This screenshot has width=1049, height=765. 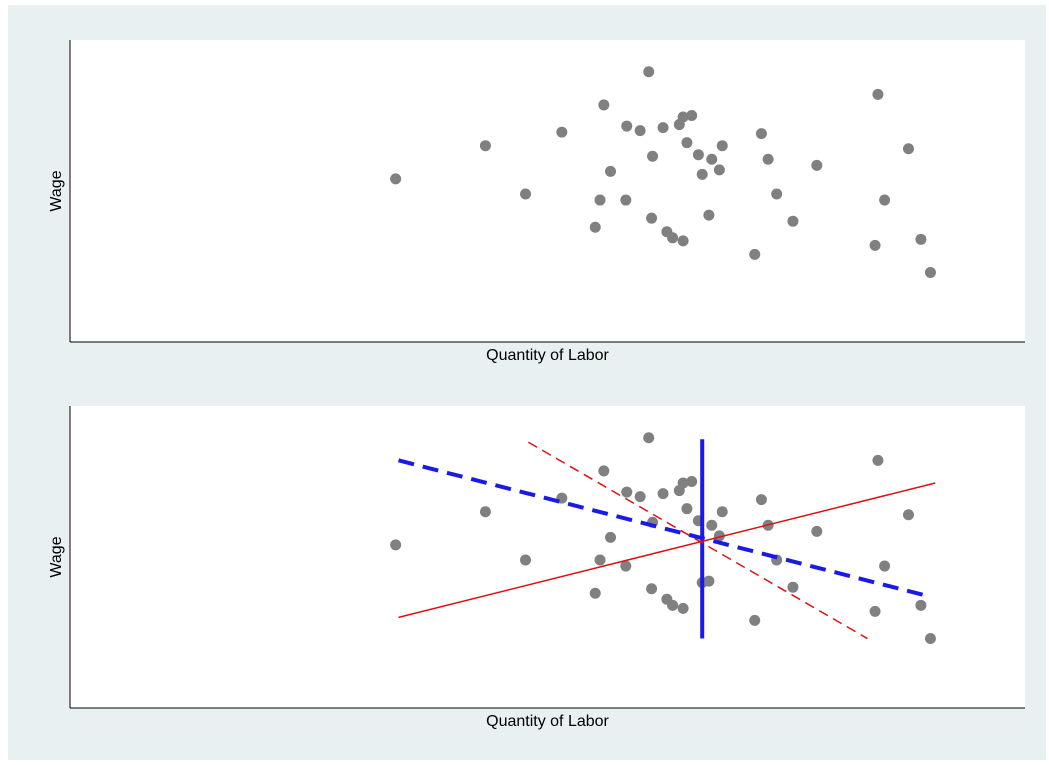 What do you see at coordinates (698, 540) in the screenshot?
I see `curve-dashed-thin` at bounding box center [698, 540].